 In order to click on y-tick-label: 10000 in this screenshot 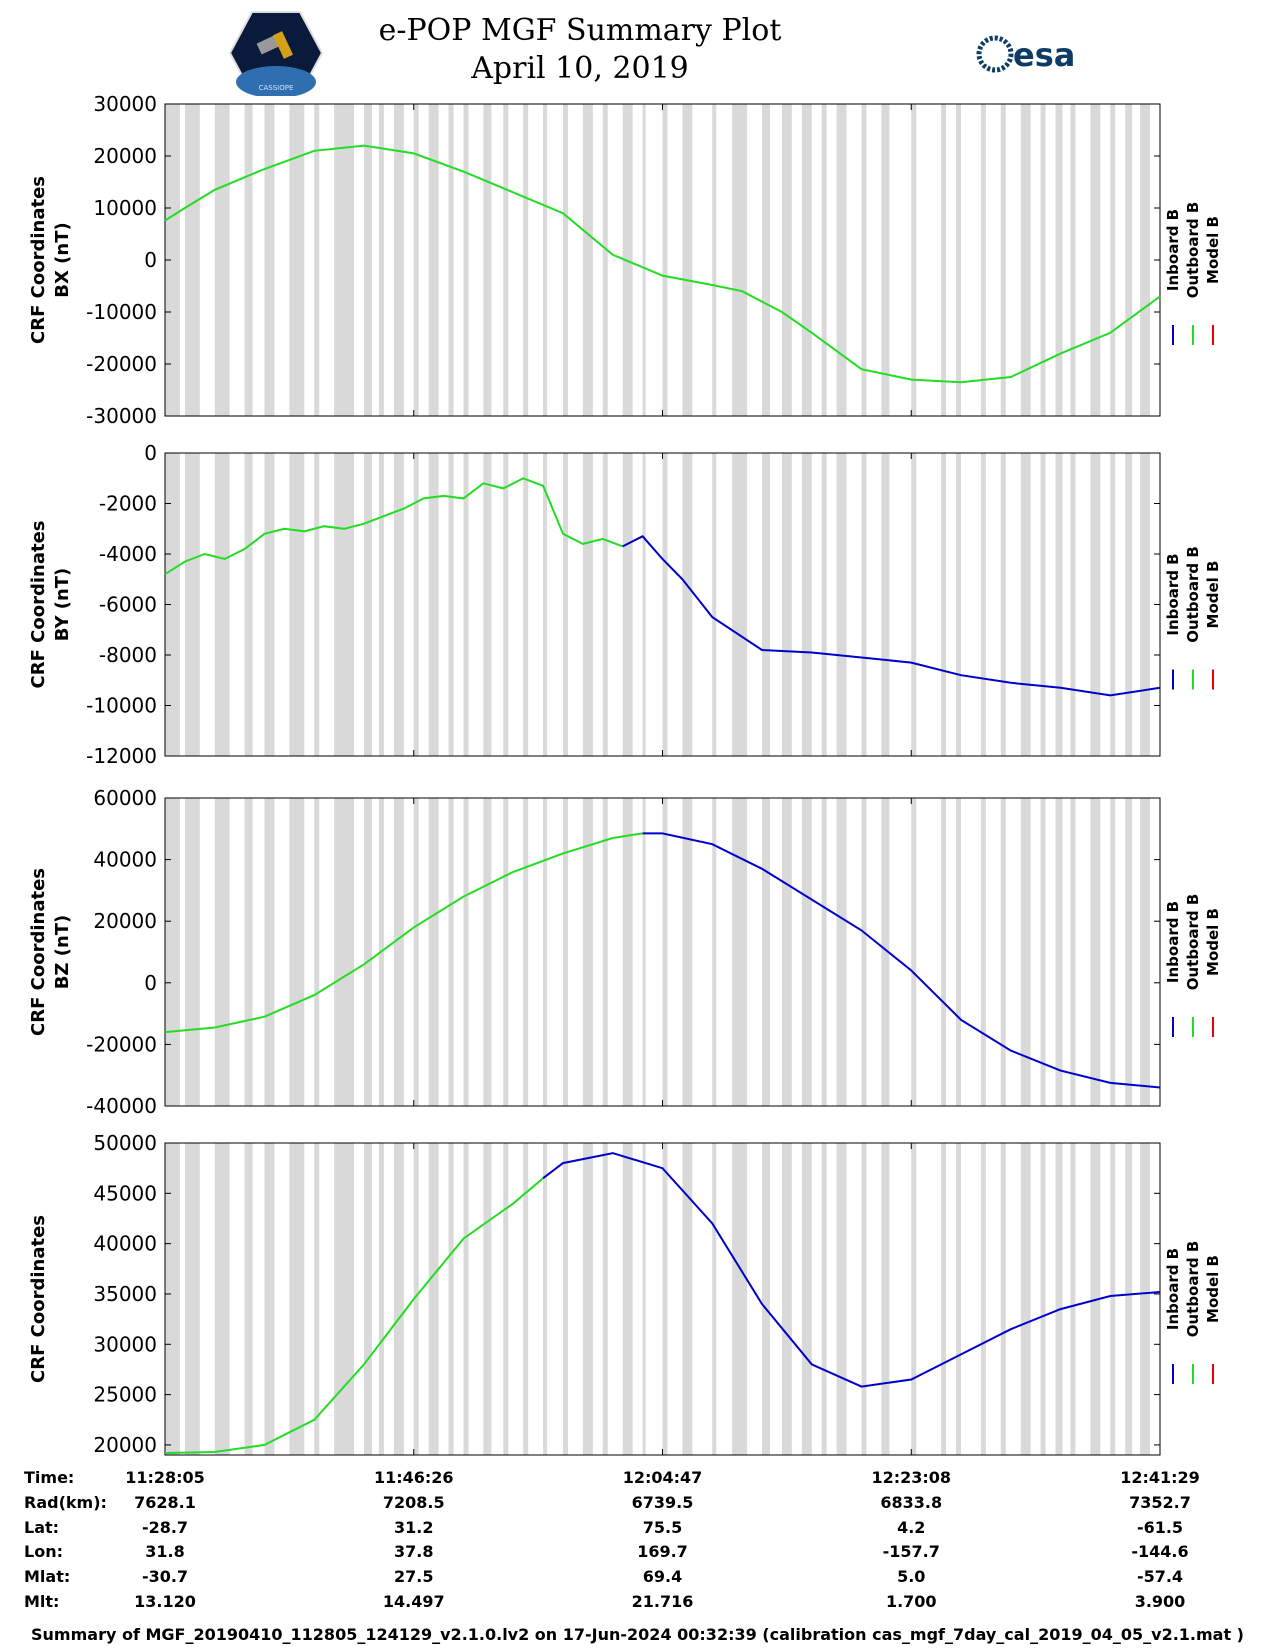, I will do `click(125, 208)`.